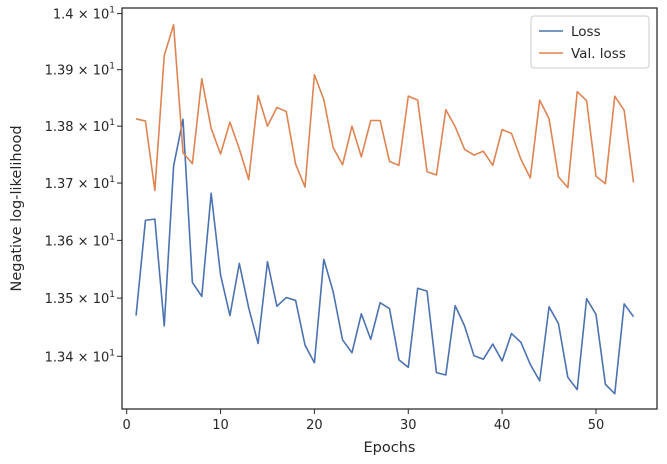 Image resolution: width=667 pixels, height=464 pixels. What do you see at coordinates (314, 425) in the screenshot?
I see `x-tick-label: 20` at bounding box center [314, 425].